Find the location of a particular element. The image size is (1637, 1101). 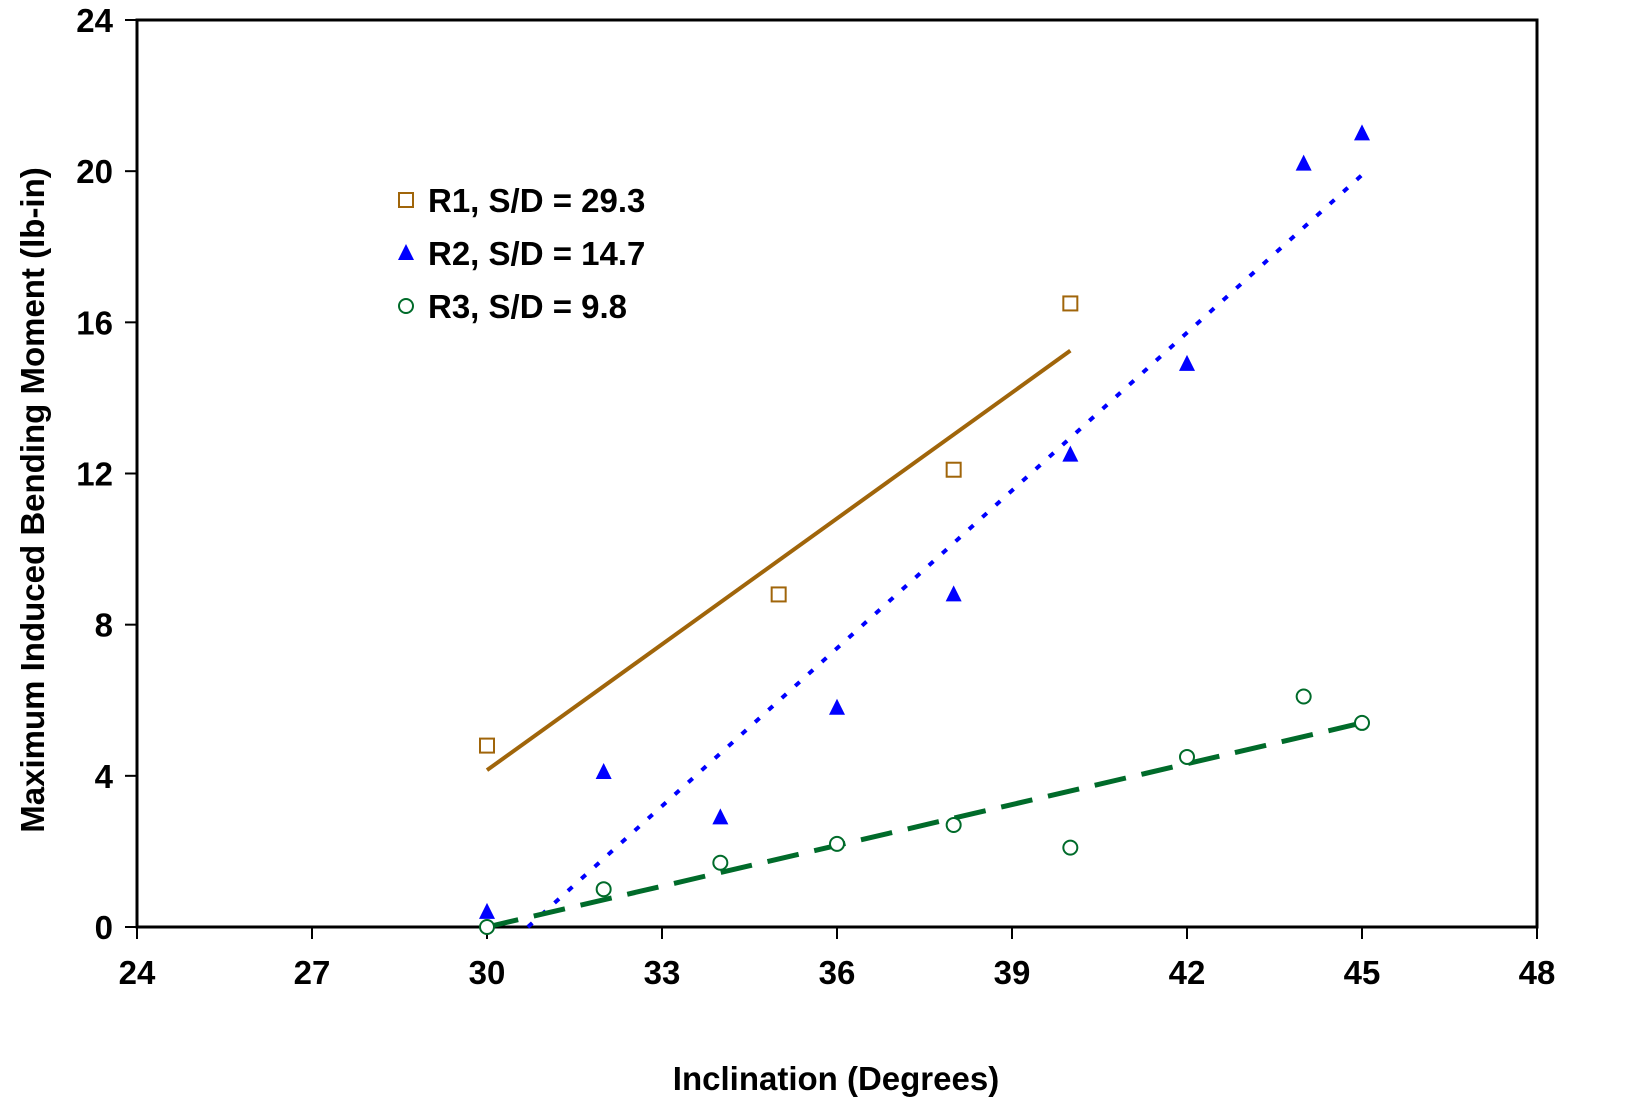

legend-label-1: R1, S/D = 29.3 is located at coordinates (536, 200).